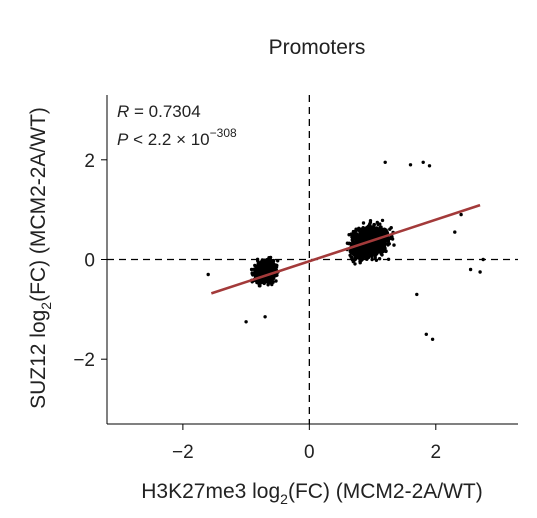  I want to click on chart-title: Promoters, so click(317, 47).